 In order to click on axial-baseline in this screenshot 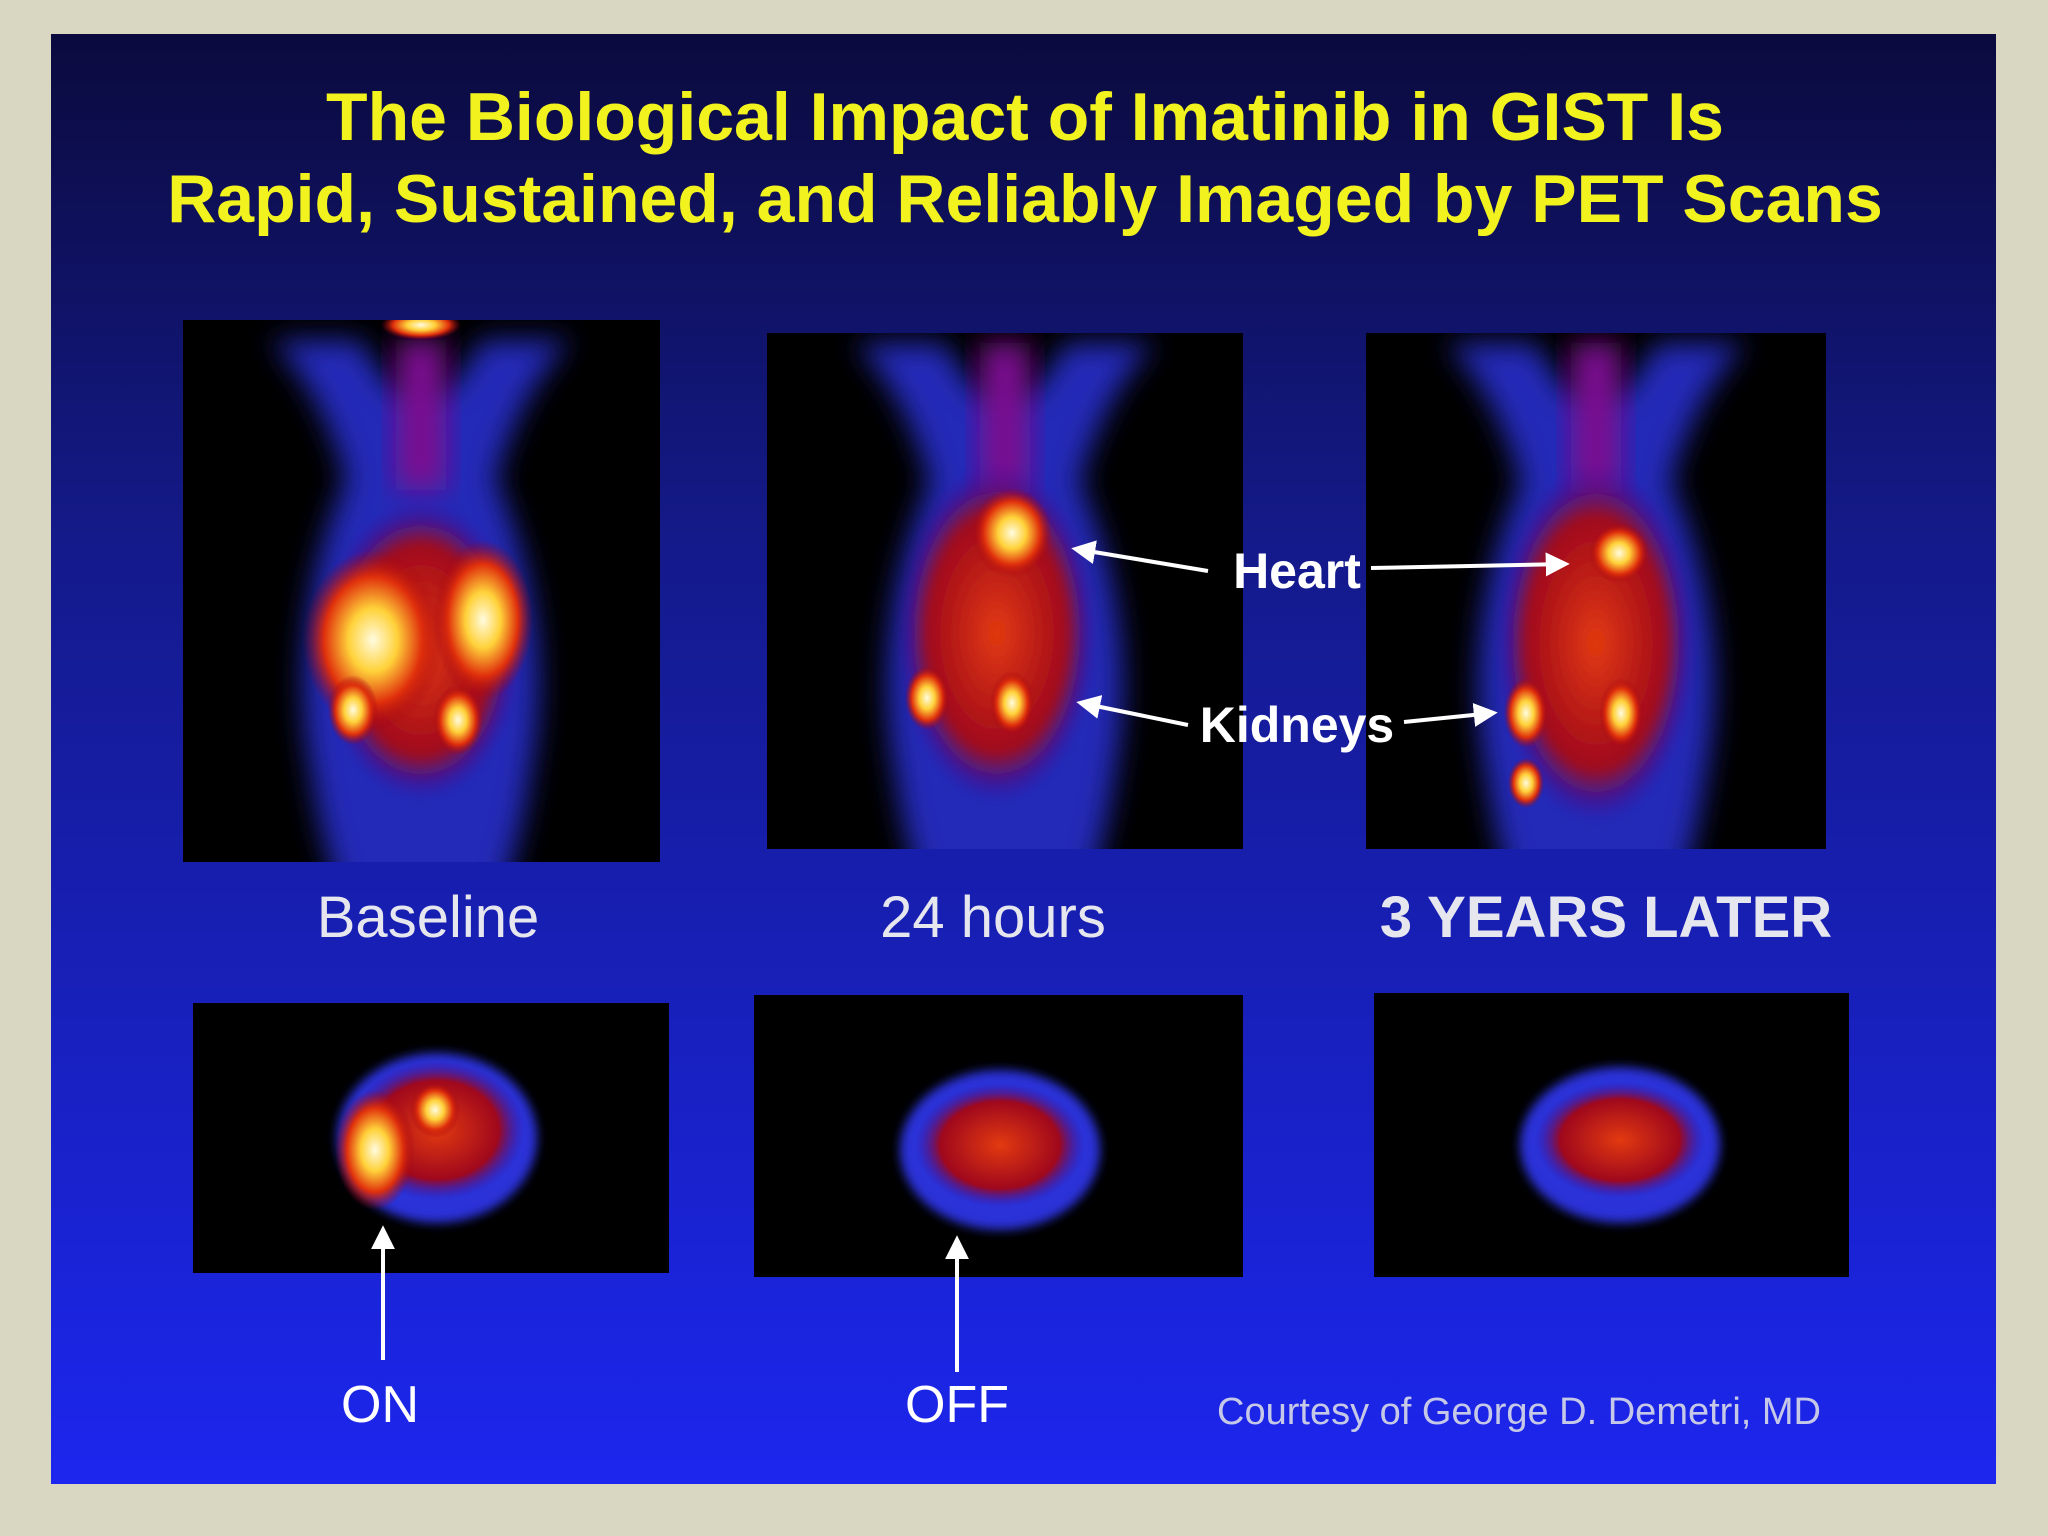, I will do `click(431, 1138)`.